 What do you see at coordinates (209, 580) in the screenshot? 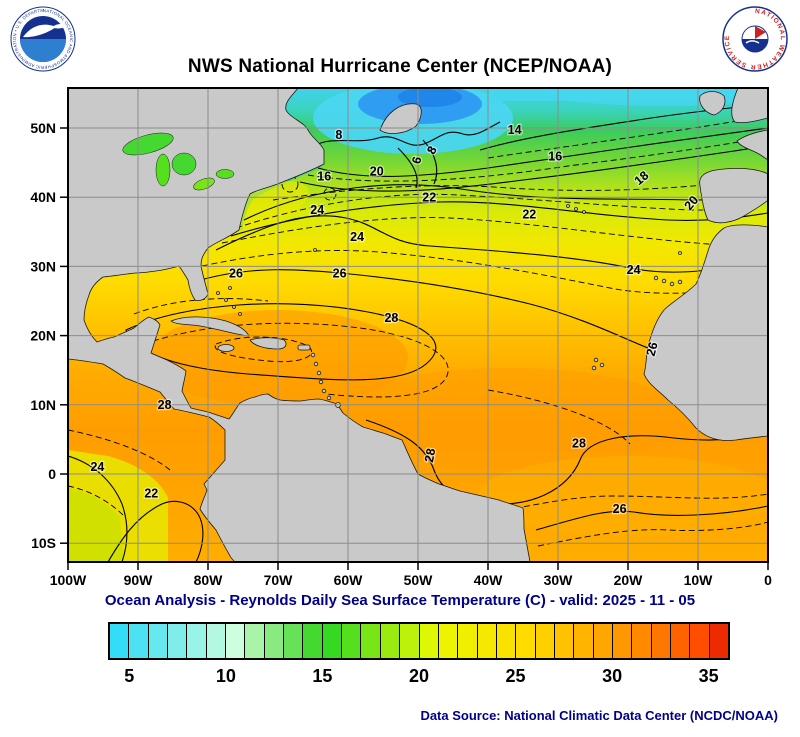
I see `x-axis-tick-label: 80W` at bounding box center [209, 580].